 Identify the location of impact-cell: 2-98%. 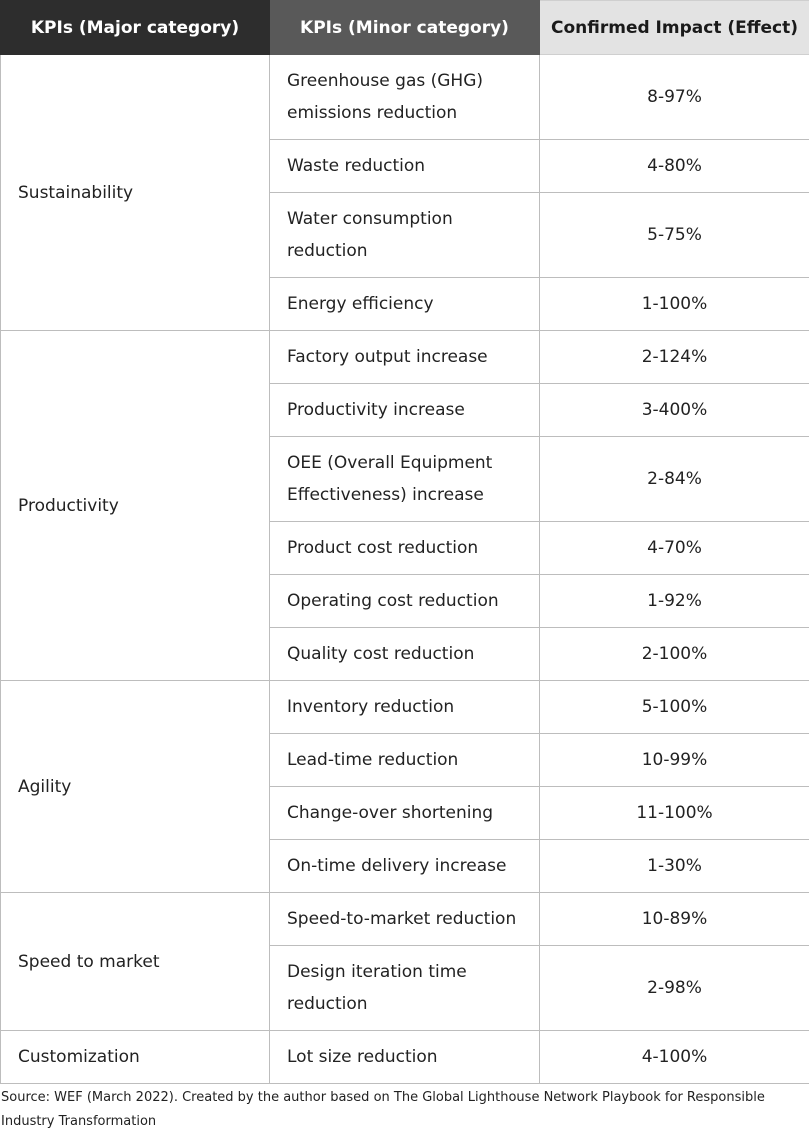
(674, 988).